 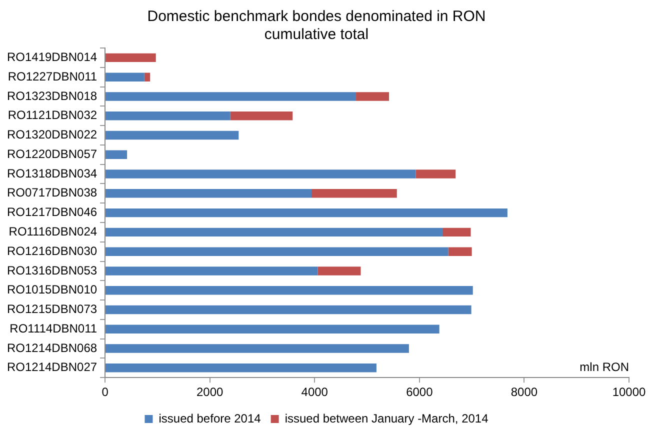 What do you see at coordinates (314, 392) in the screenshot?
I see `x-tick-label: 4000` at bounding box center [314, 392].